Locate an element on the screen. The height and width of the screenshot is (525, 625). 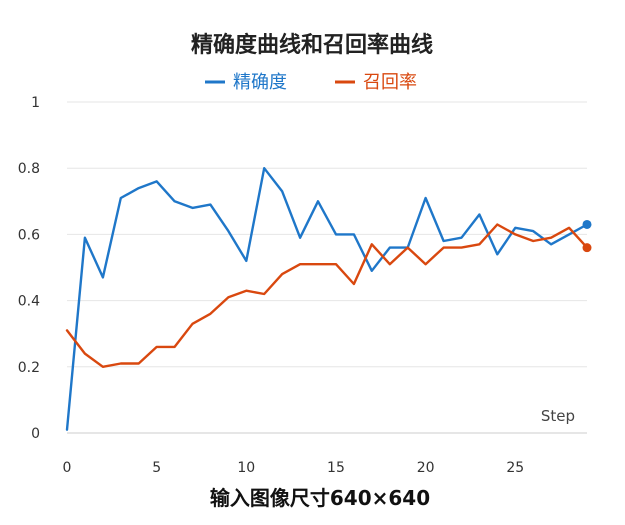
x-axis-ticks: 0 5 10 15 20 25 is located at coordinates (294, 468).